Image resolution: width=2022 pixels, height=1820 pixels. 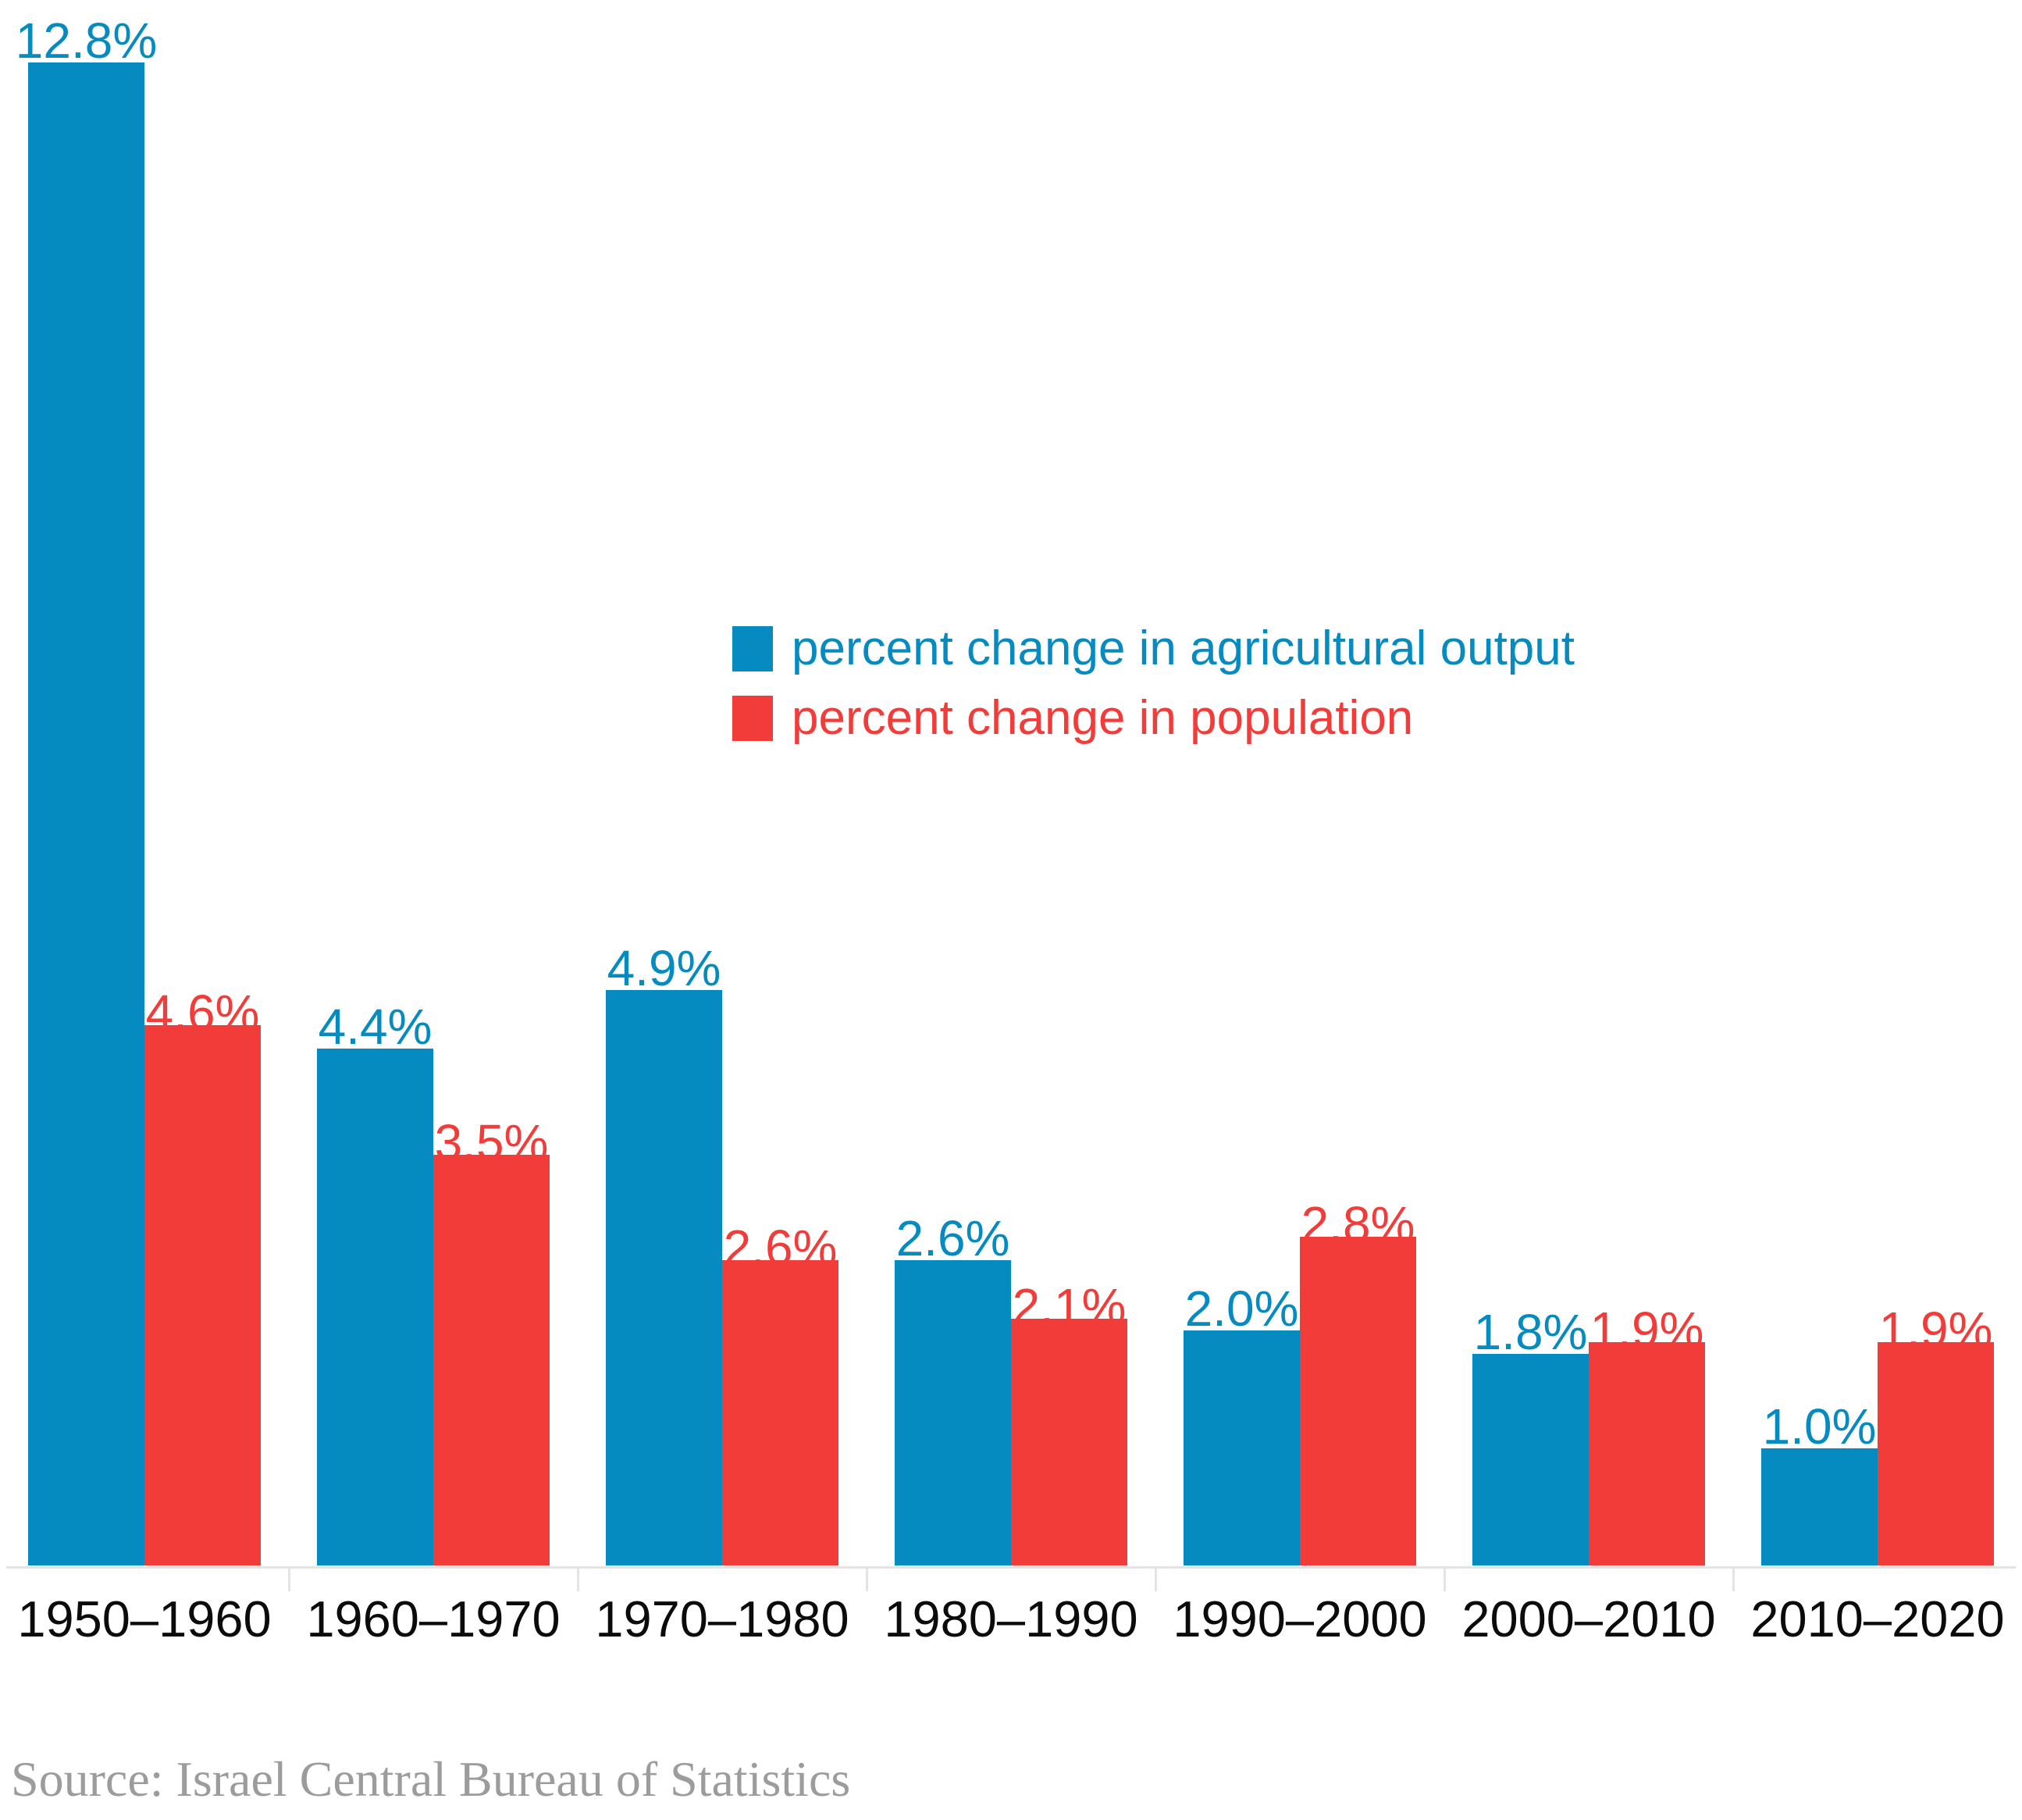 I want to click on value-label: 2.1%, so click(x=1069, y=1306).